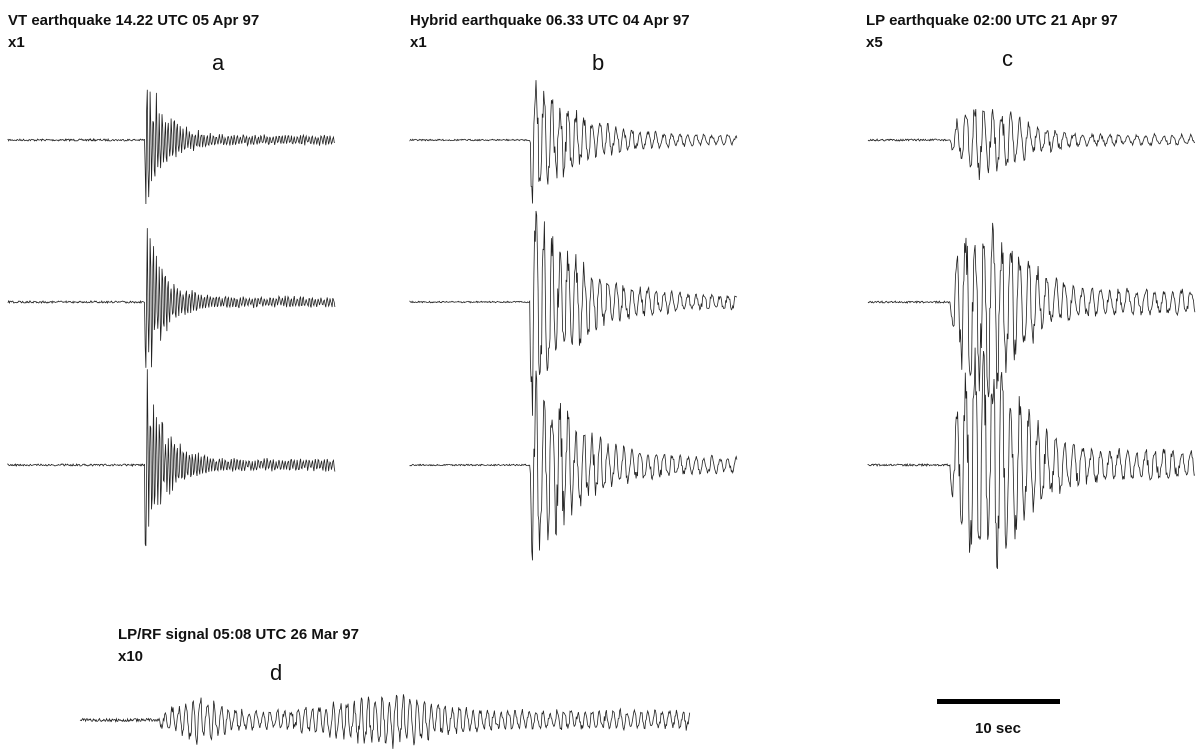 Image resolution: width=1198 pixels, height=755 pixels. Describe the element at coordinates (874, 42) in the screenshot. I see `panel-gain: x5` at that location.